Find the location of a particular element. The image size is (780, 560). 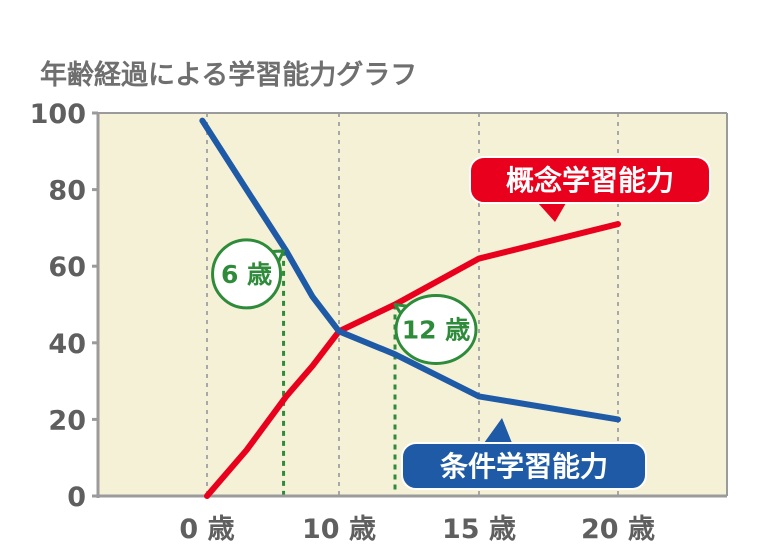

age-bubbles: 6 歳 12 歳 is located at coordinates (344, 301).